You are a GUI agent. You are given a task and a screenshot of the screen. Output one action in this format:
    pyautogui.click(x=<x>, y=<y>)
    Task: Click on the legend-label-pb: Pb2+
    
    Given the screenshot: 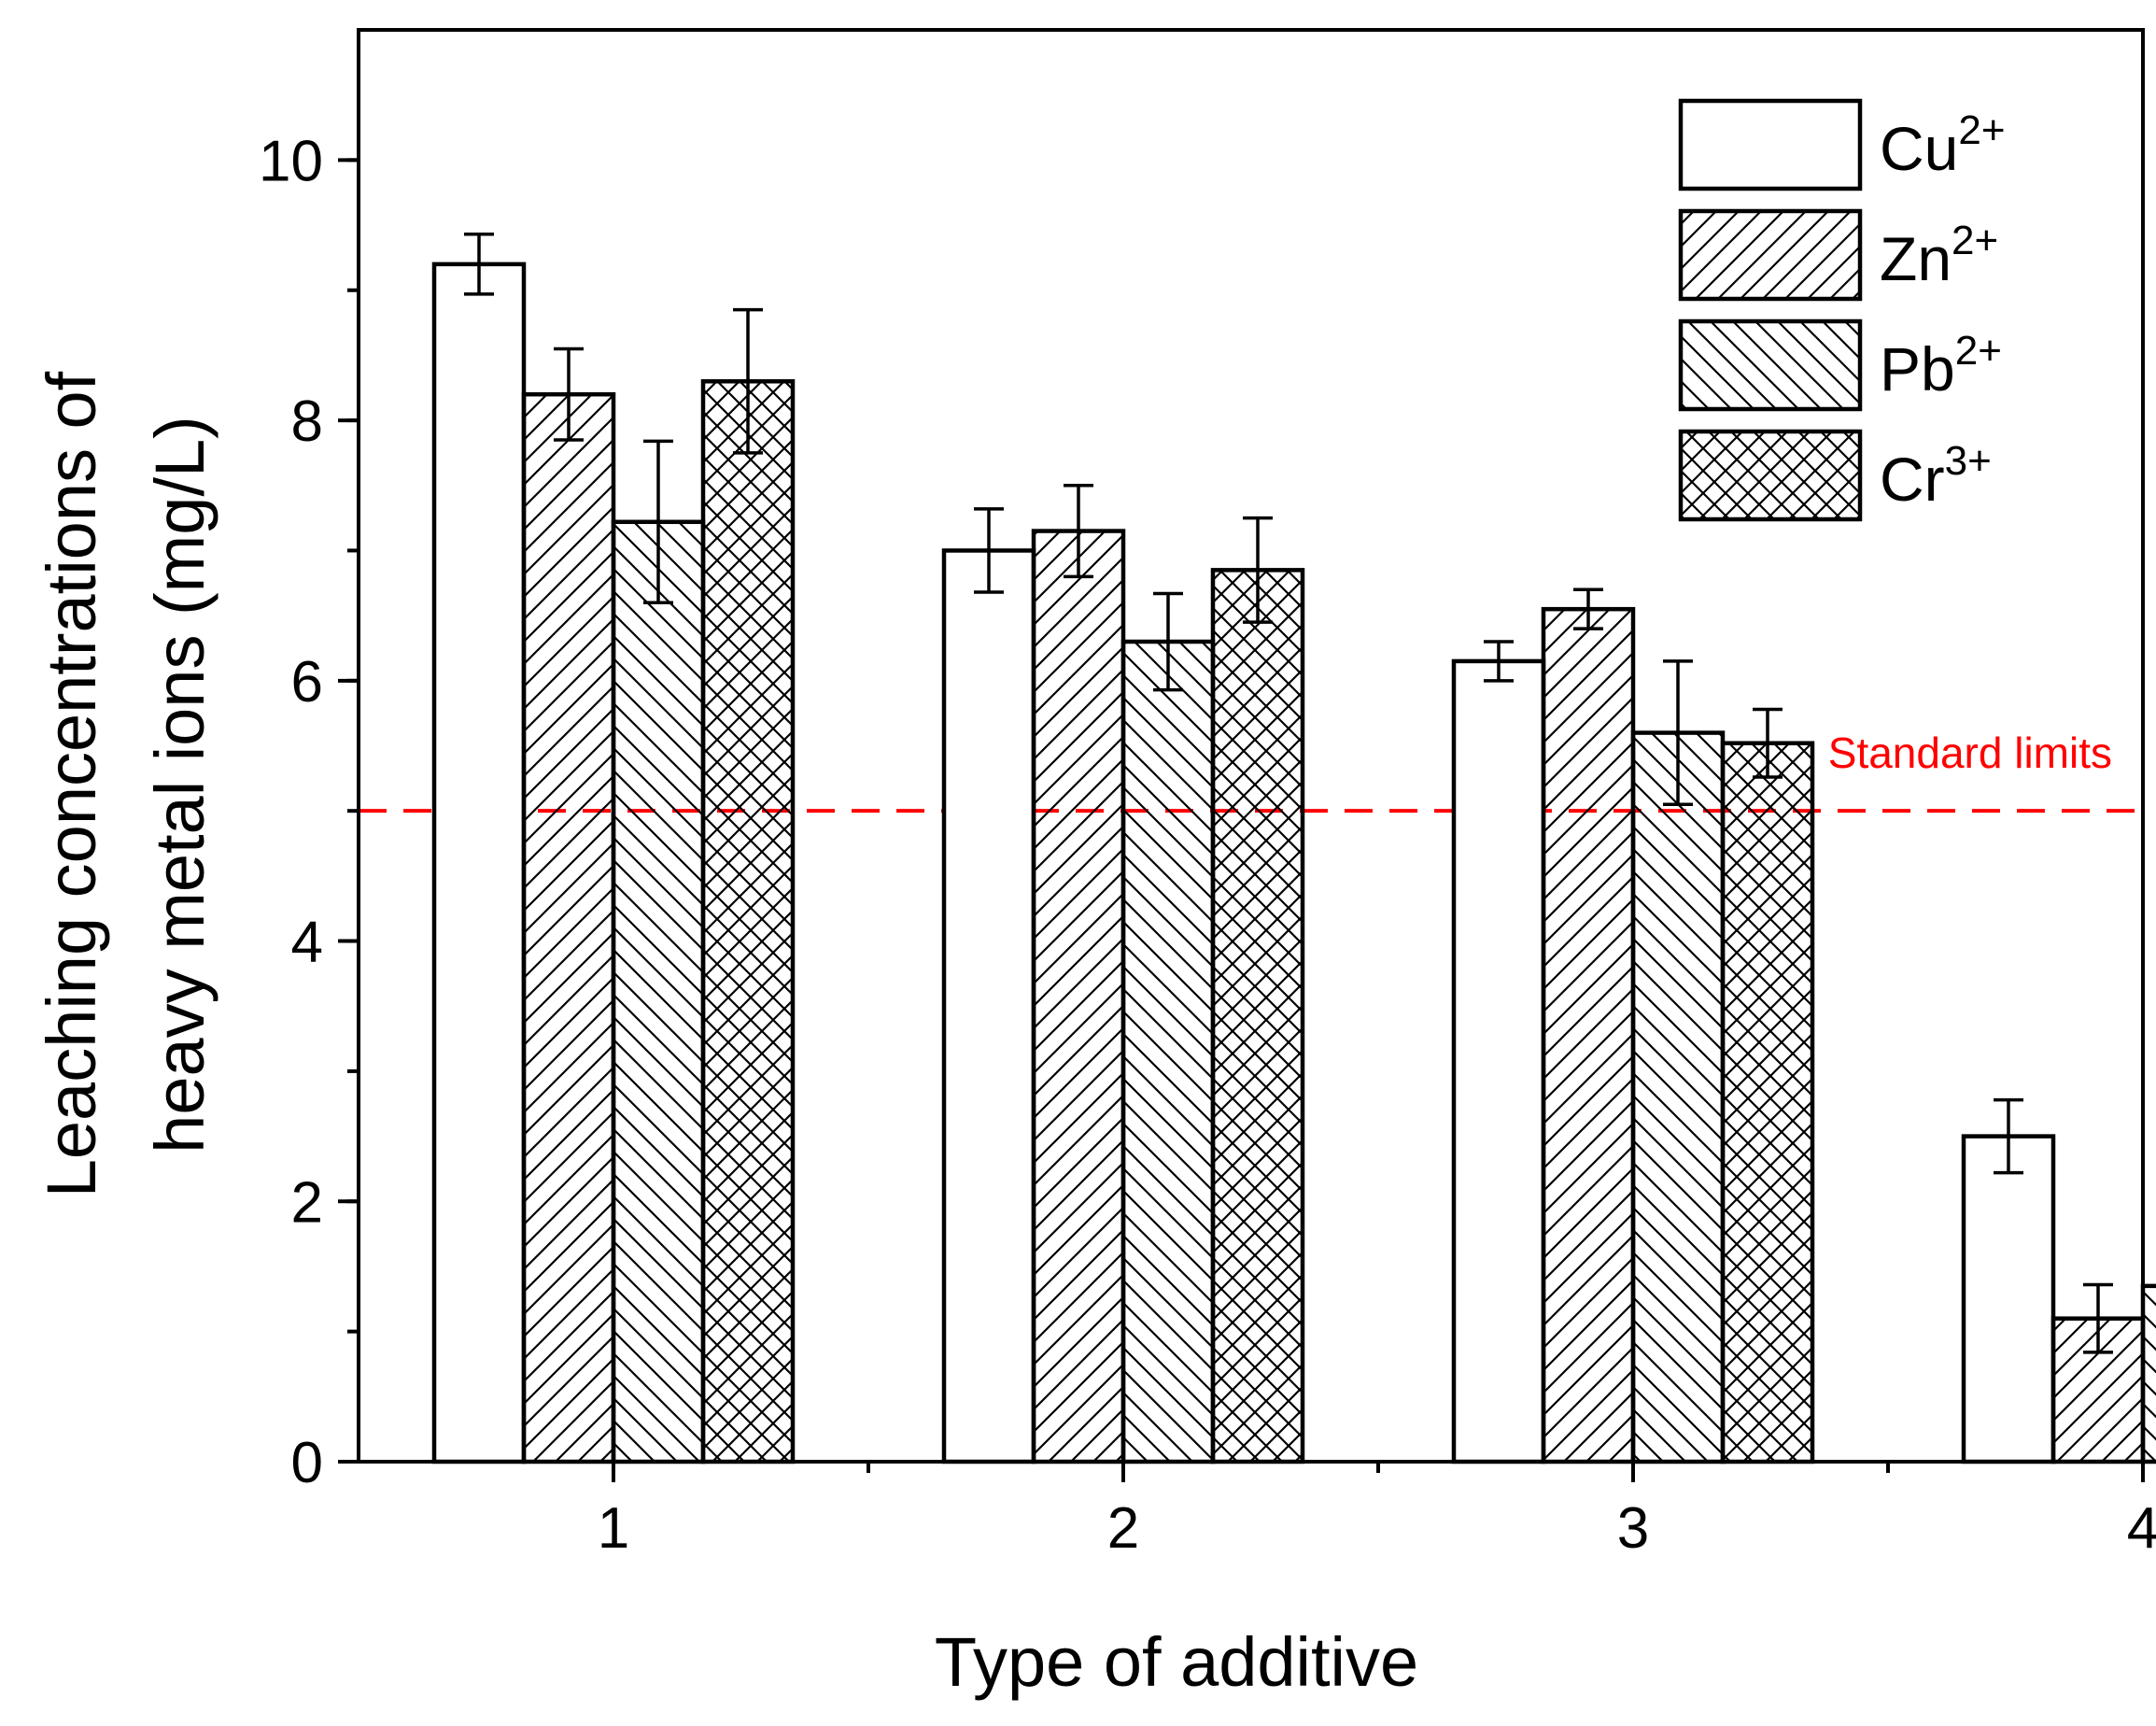 What is the action you would take?
    pyautogui.click(x=1941, y=365)
    